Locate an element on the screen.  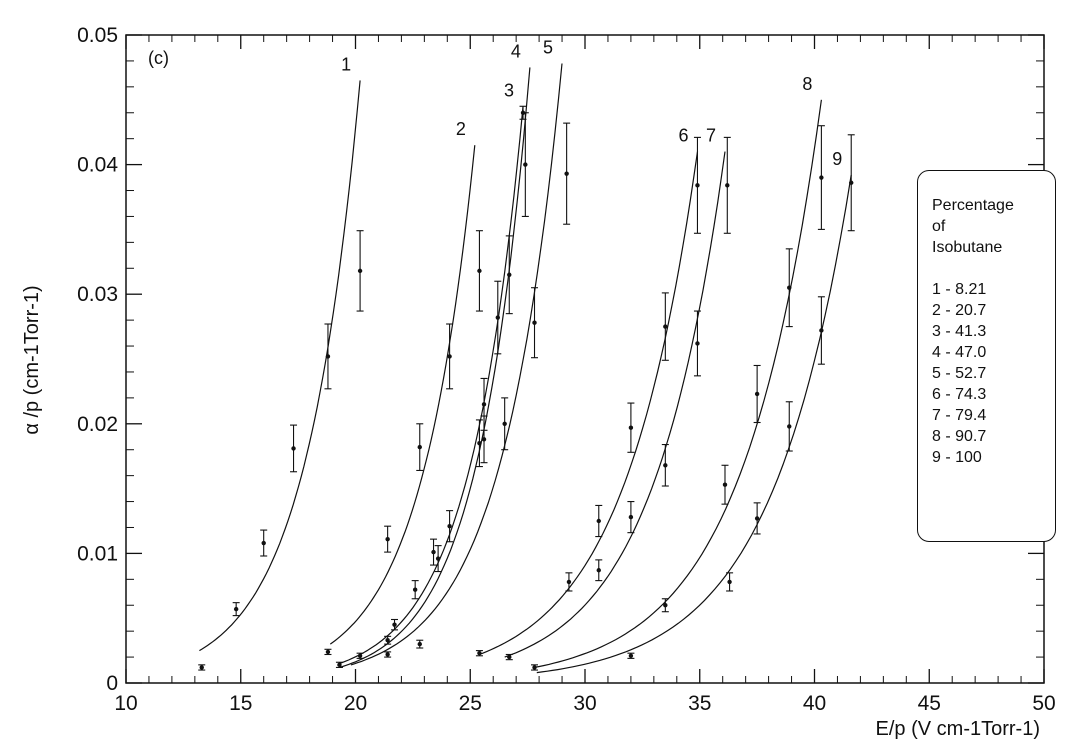
y-axis-title: α /p (cm-1Torr-1) is located at coordinates (32, 359).